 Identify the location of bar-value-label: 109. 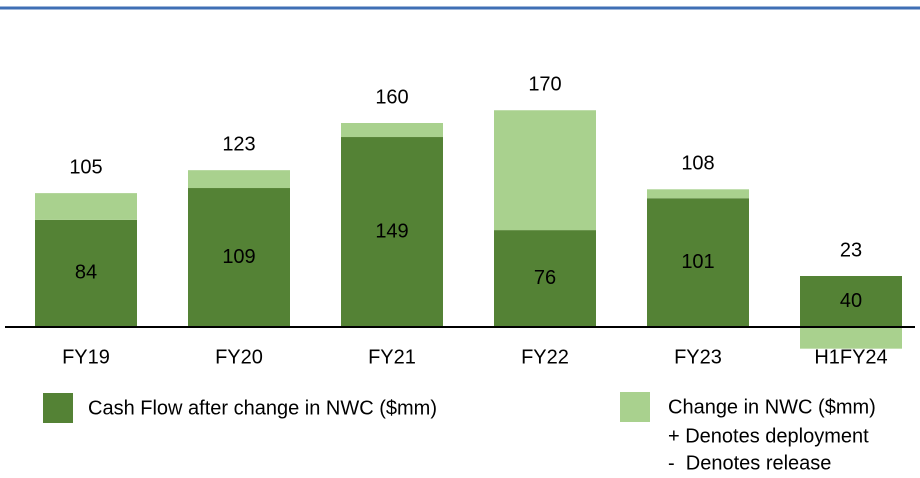
(238, 257).